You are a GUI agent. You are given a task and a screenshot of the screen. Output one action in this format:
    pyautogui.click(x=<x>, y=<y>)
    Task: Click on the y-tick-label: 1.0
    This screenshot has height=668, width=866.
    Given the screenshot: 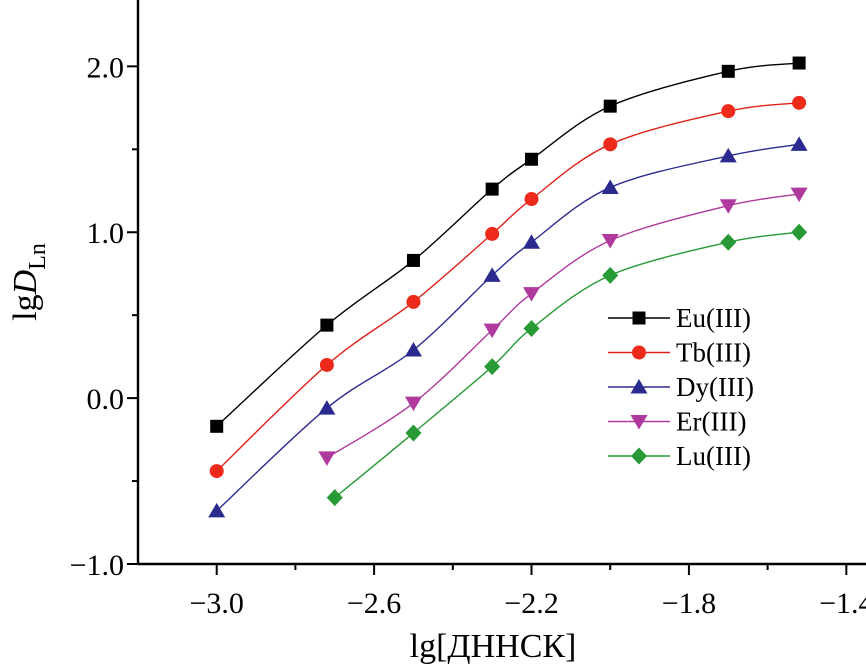 What is the action you would take?
    pyautogui.click(x=106, y=233)
    